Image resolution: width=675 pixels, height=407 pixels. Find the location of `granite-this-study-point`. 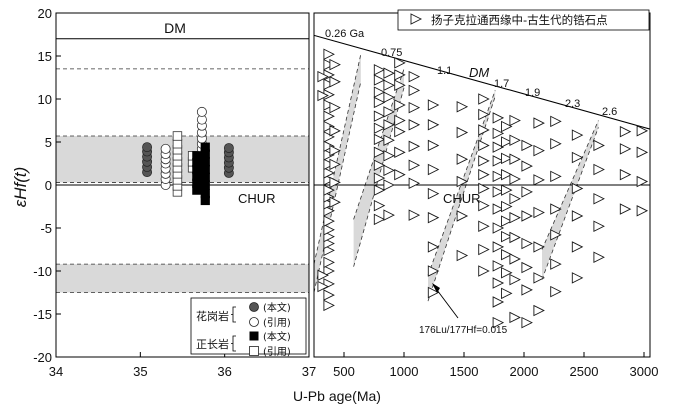

granite-this-study-point is located at coordinates (228, 148).